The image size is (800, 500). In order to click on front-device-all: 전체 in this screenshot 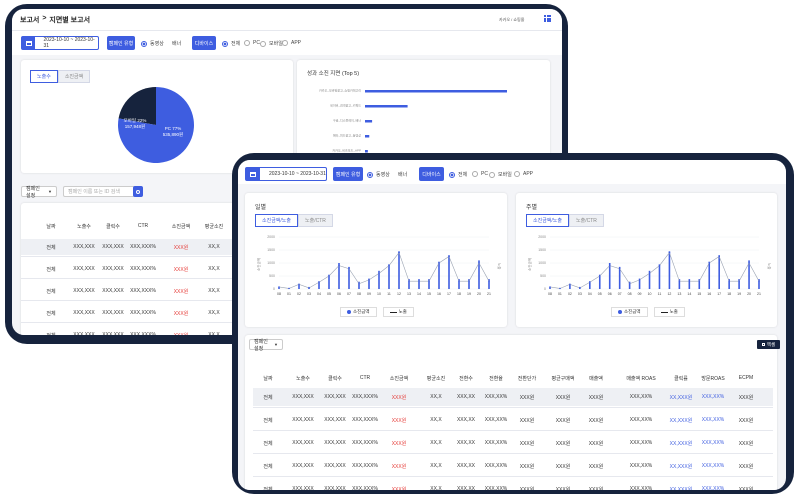, I will do `click(458, 174)`.